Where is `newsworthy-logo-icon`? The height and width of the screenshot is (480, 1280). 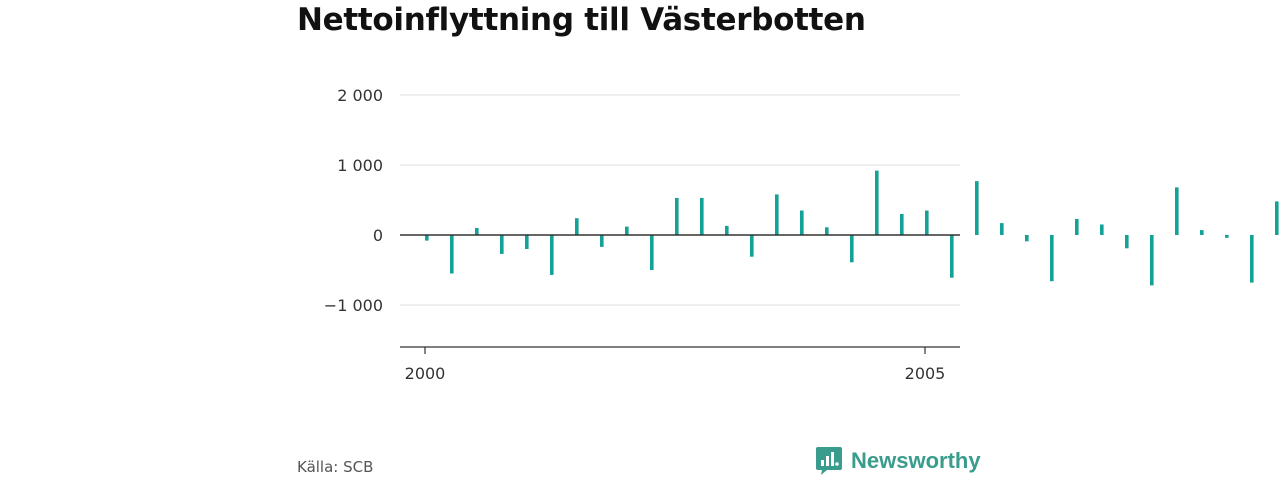 newsworthy-logo-icon is located at coordinates (829, 461).